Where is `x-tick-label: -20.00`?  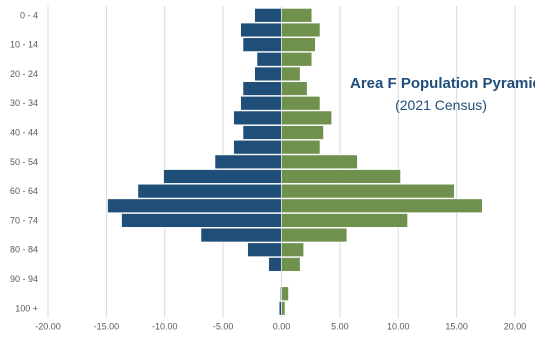
x-tick-label: -20.00 is located at coordinates (48, 327).